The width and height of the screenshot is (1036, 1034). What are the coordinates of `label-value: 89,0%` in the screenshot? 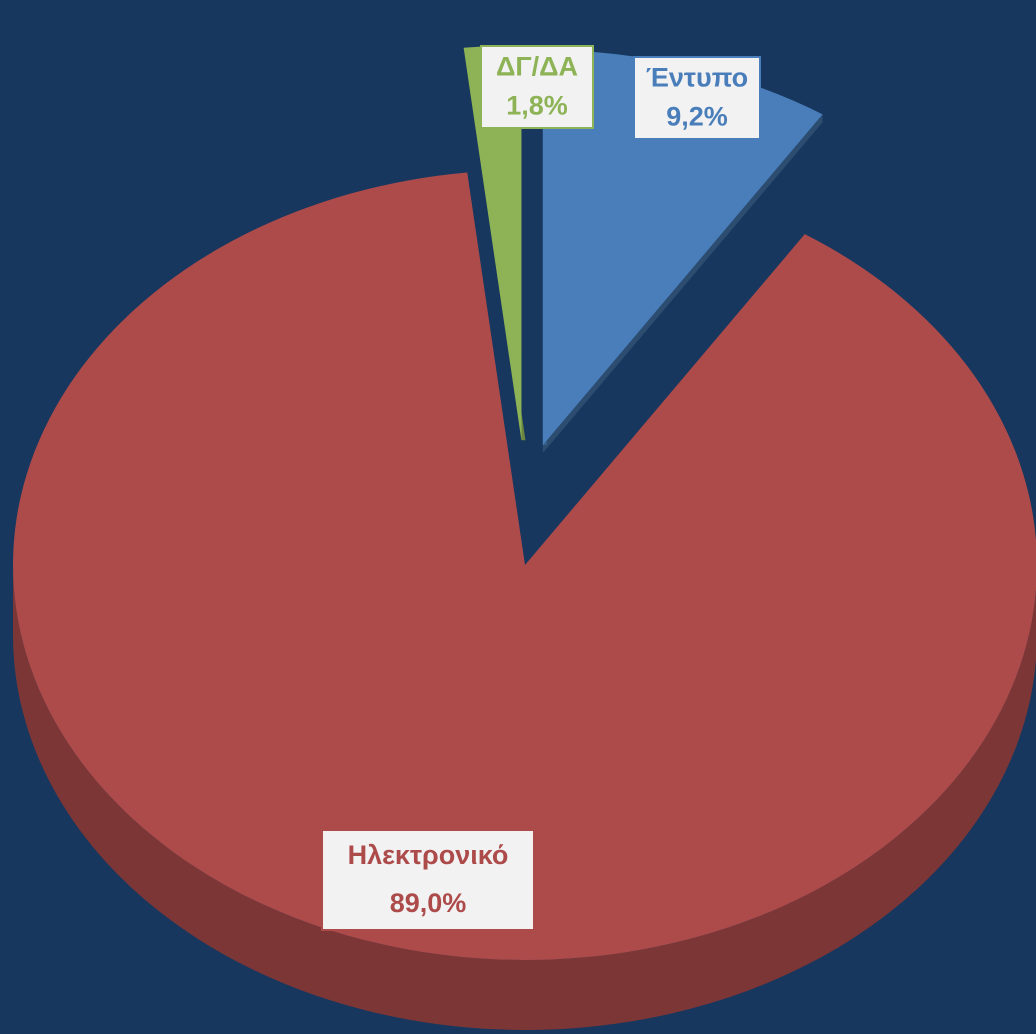 It's located at (428, 903).